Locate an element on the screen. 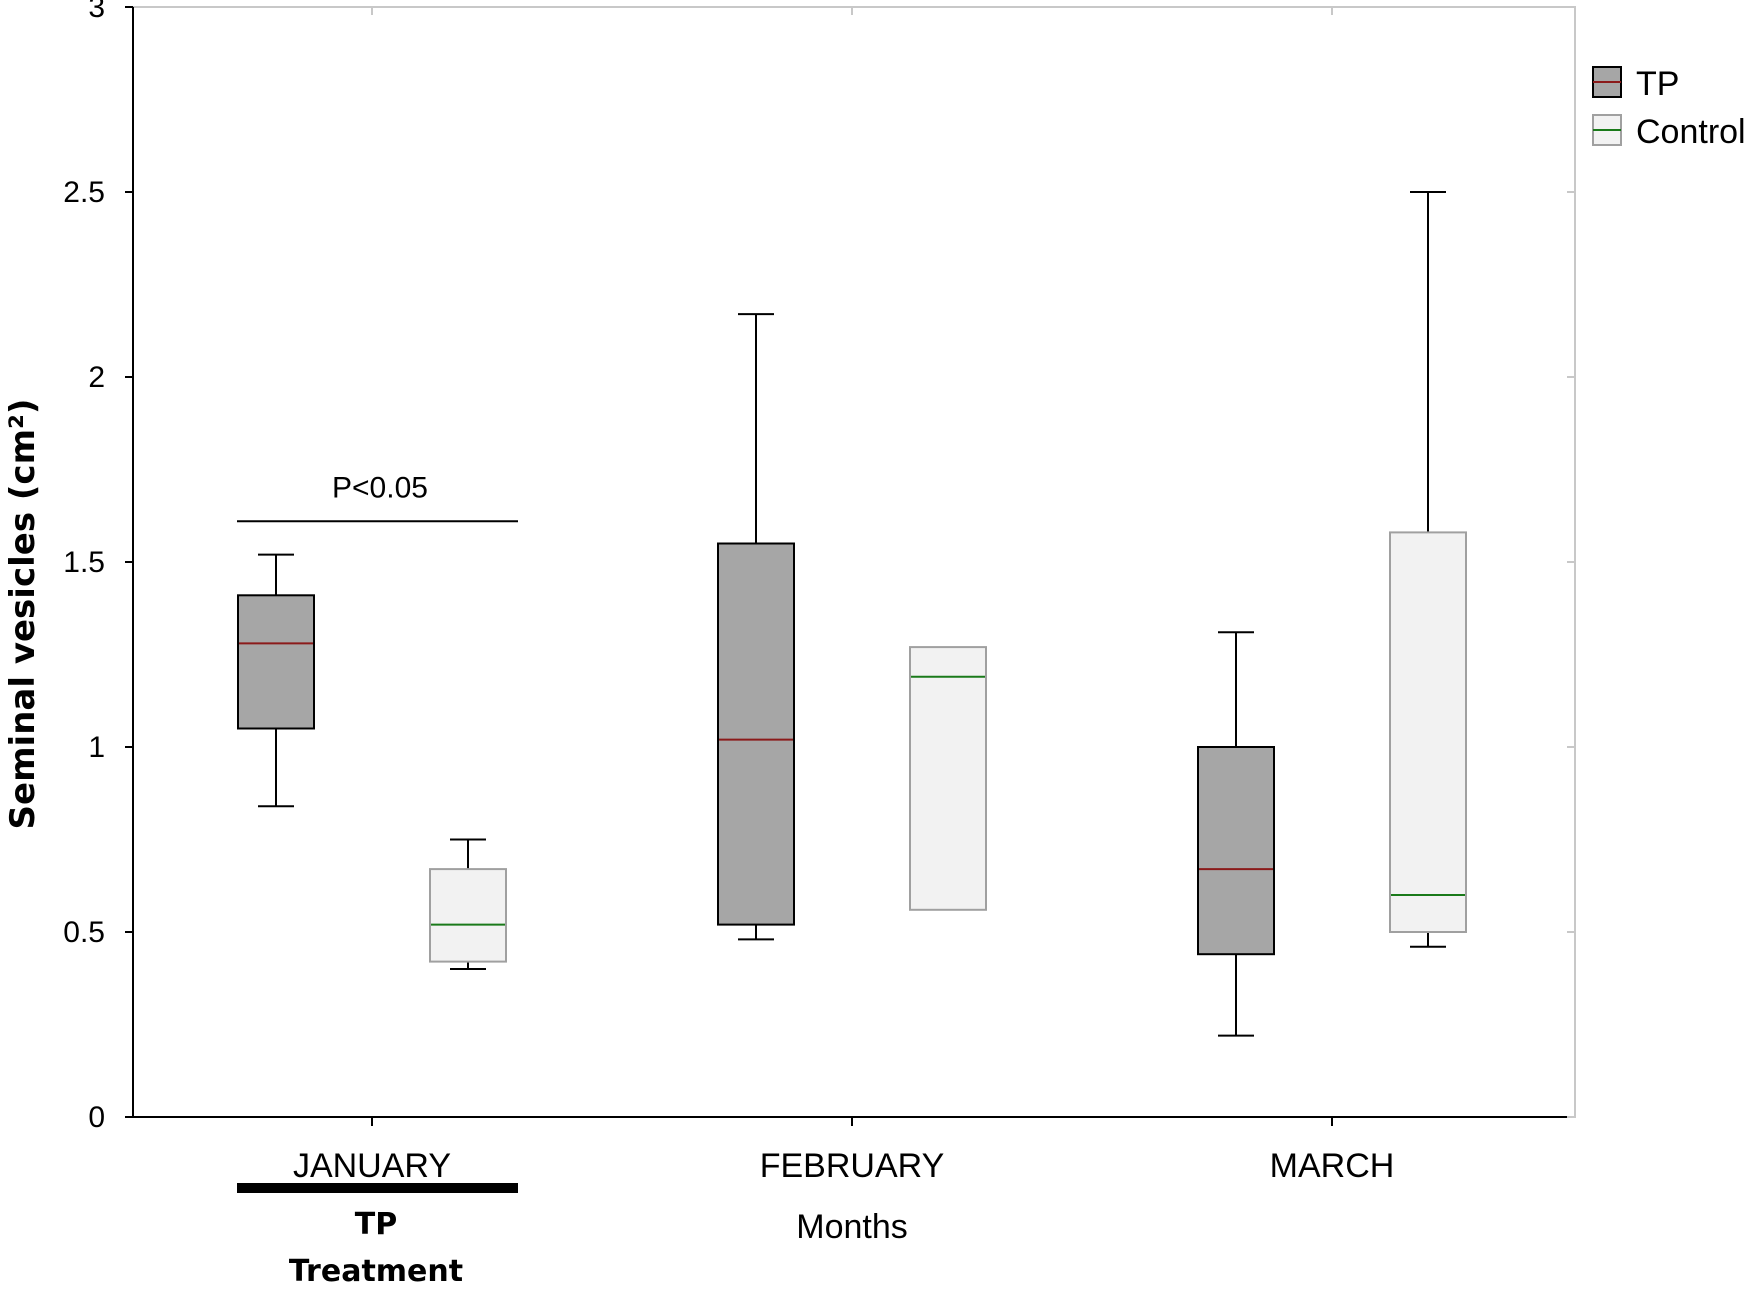  annotations: P<0.05 is located at coordinates (377, 497).